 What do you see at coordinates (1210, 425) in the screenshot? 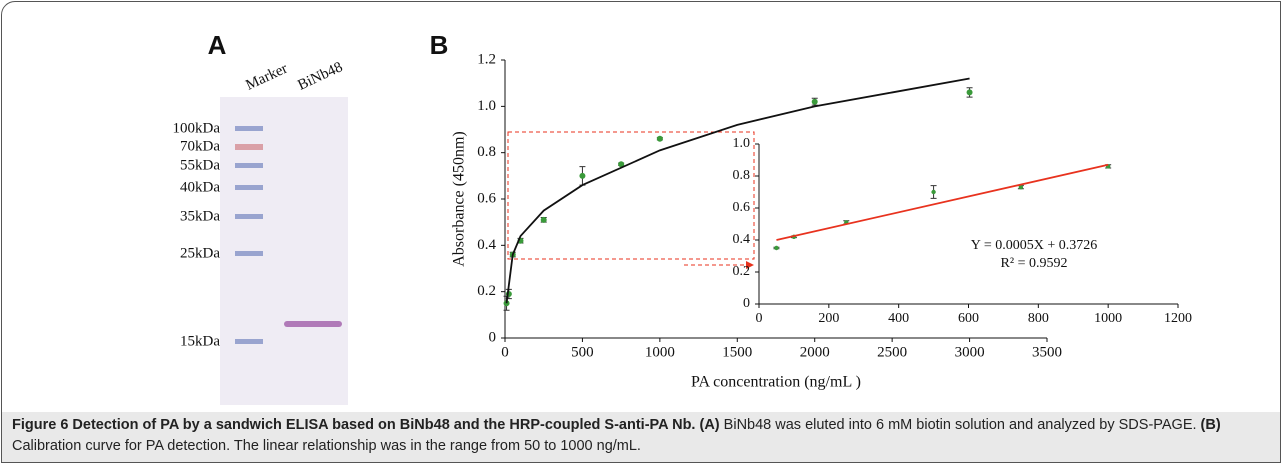
I see `caption-label: (B)` at bounding box center [1210, 425].